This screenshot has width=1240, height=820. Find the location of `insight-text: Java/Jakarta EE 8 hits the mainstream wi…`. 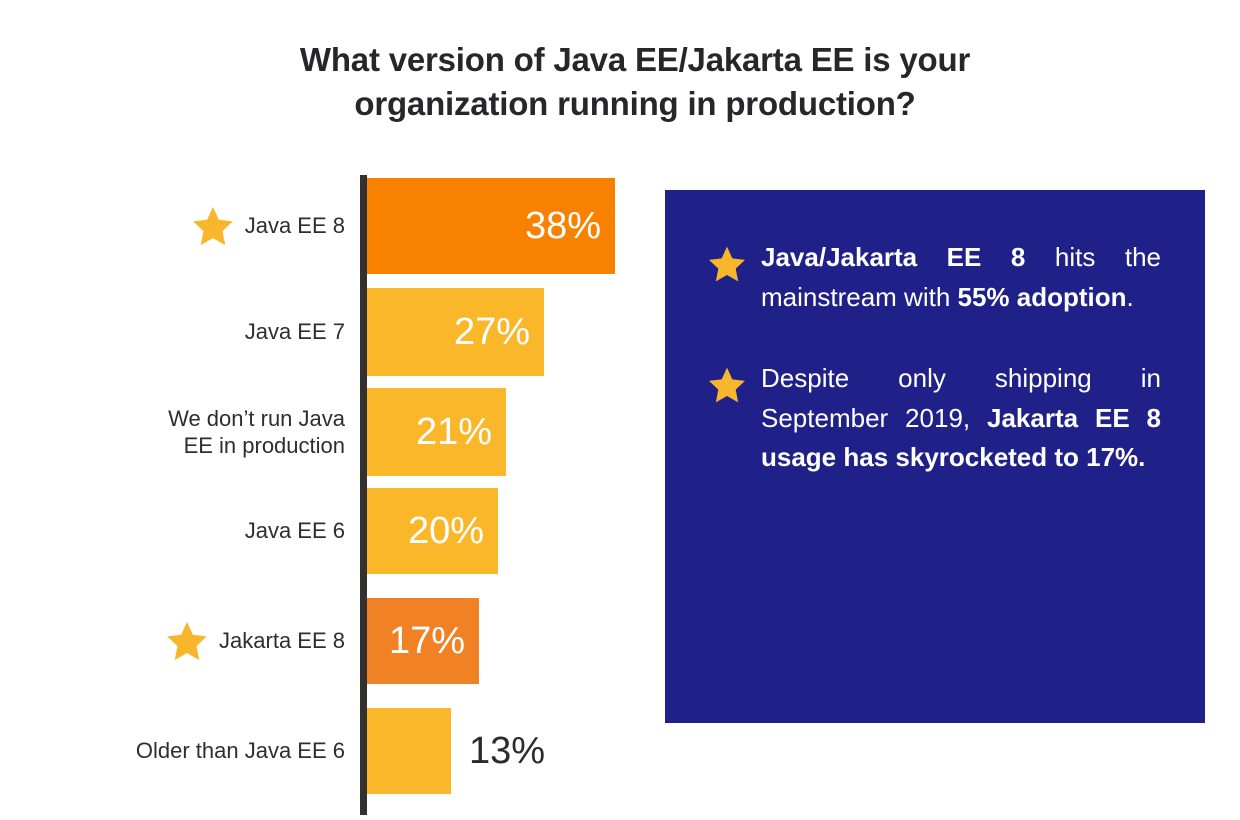

insight-text: Java/Jakarta EE 8 hits the mainstream wi… is located at coordinates (961, 277).